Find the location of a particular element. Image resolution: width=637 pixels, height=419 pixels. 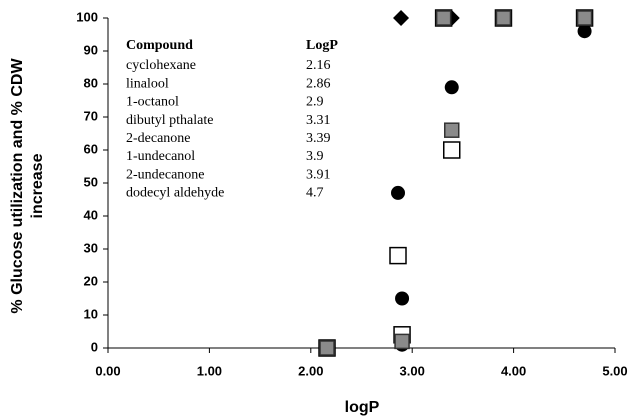

y-tick-label: 80 is located at coordinates (91, 82).